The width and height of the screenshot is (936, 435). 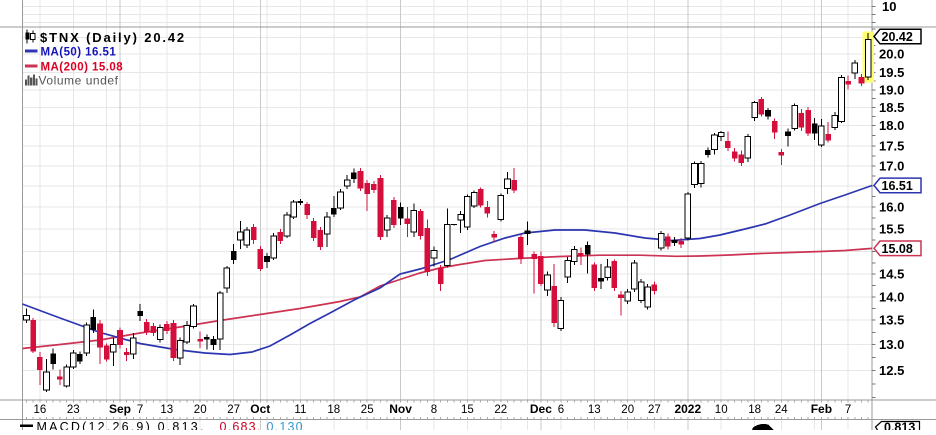 I want to click on svg-text: 22, so click(x=500, y=410).